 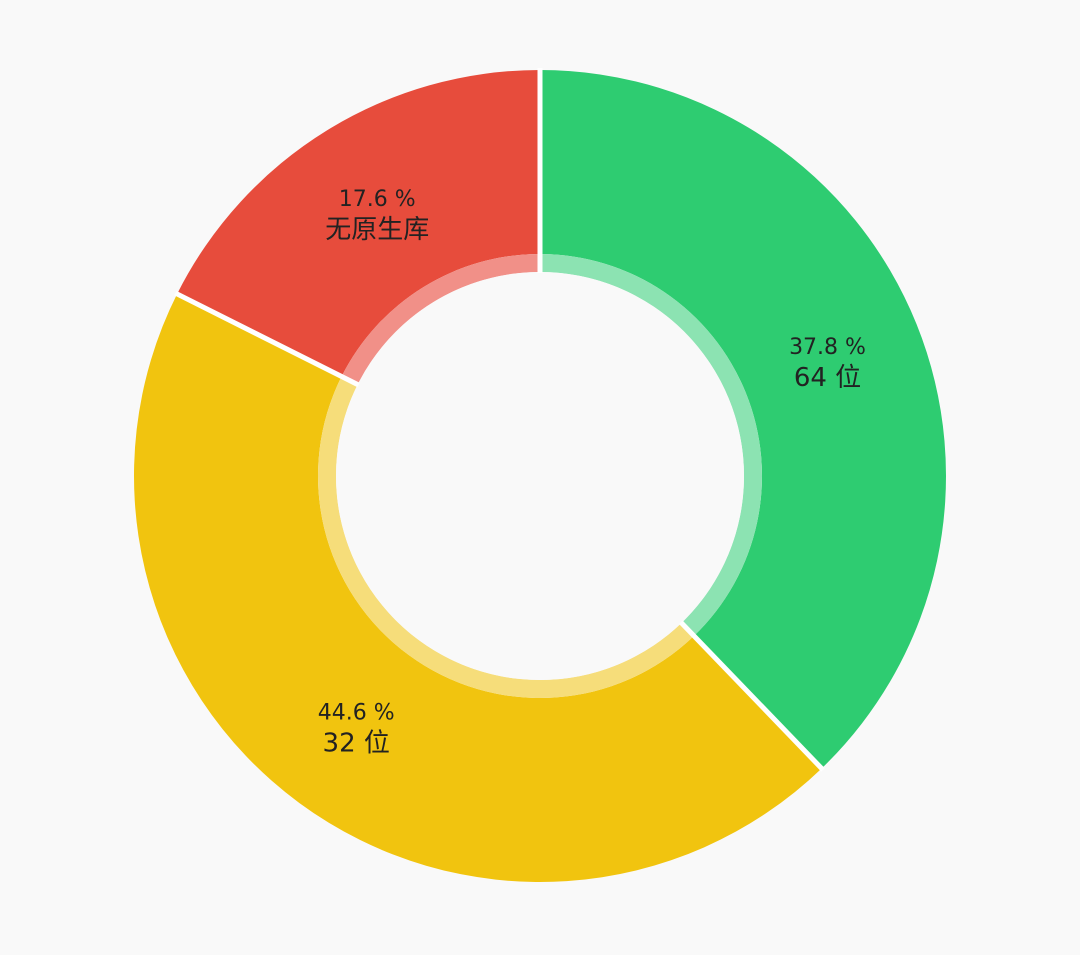 What do you see at coordinates (377, 199) in the screenshot?
I see `slice-percent-label-2: 17.6 %` at bounding box center [377, 199].